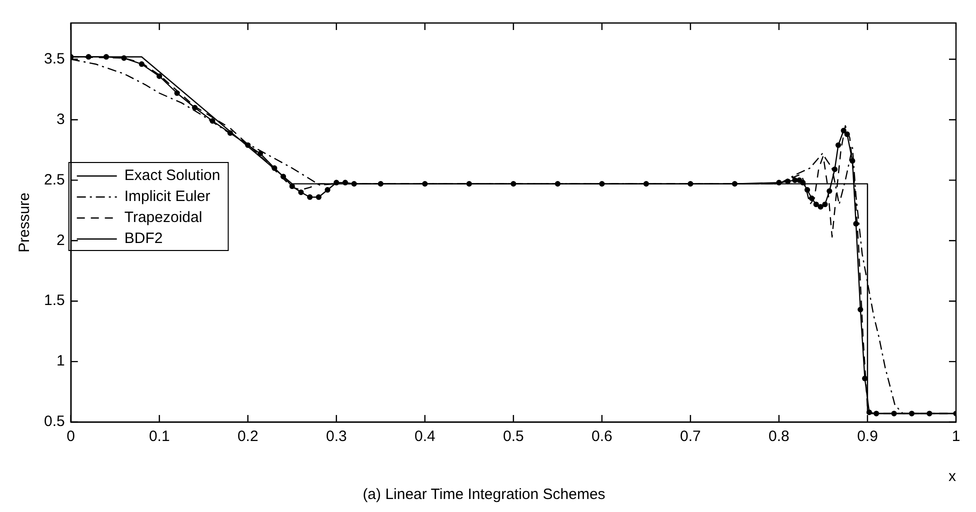 Image resolution: width=976 pixels, height=512 pixels. I want to click on x-axis-title: x, so click(952, 477).